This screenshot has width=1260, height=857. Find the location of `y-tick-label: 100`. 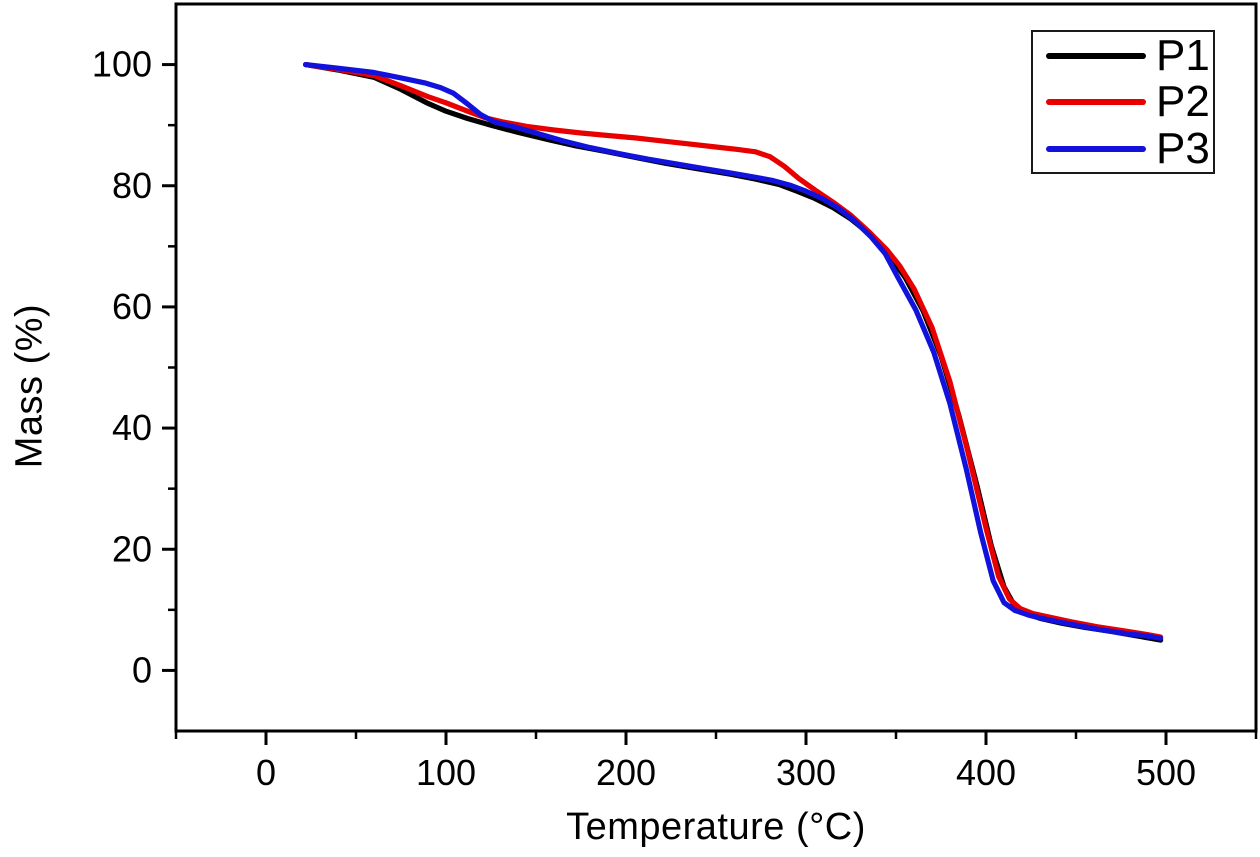

y-tick-label: 100 is located at coordinates (122, 64).